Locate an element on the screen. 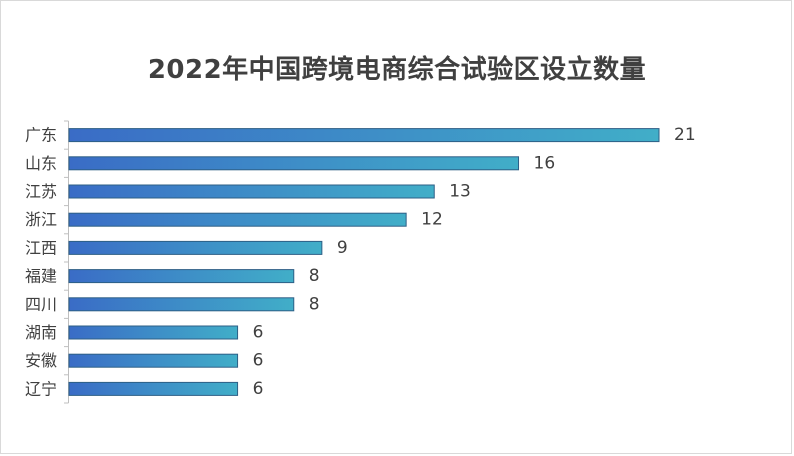 The width and height of the screenshot is (794, 456). category-label: 江苏 is located at coordinates (41, 191).